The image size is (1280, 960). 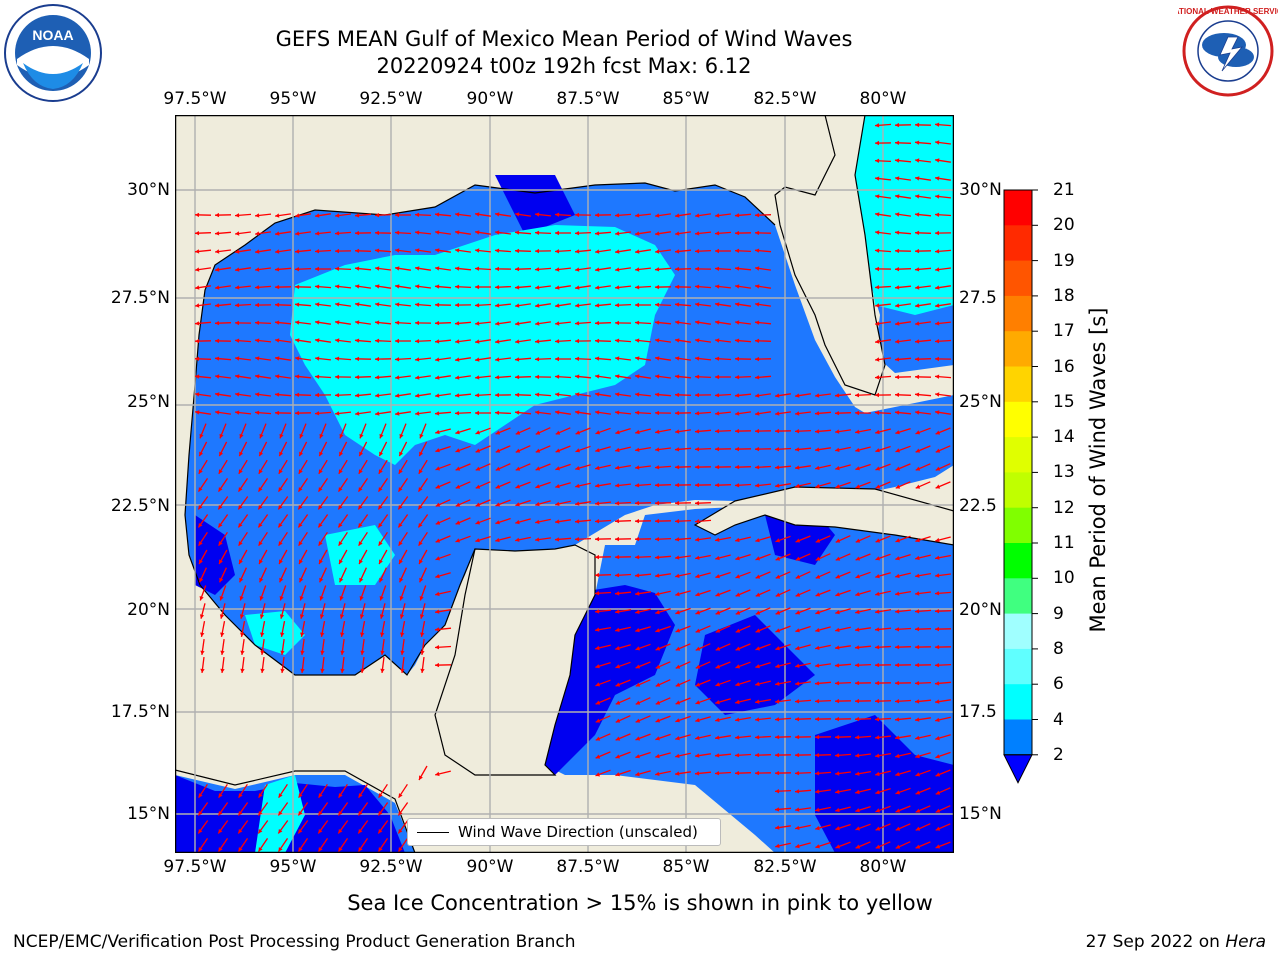 What do you see at coordinates (195, 99) in the screenshot?
I see `lon-label-top: 97.5°W` at bounding box center [195, 99].